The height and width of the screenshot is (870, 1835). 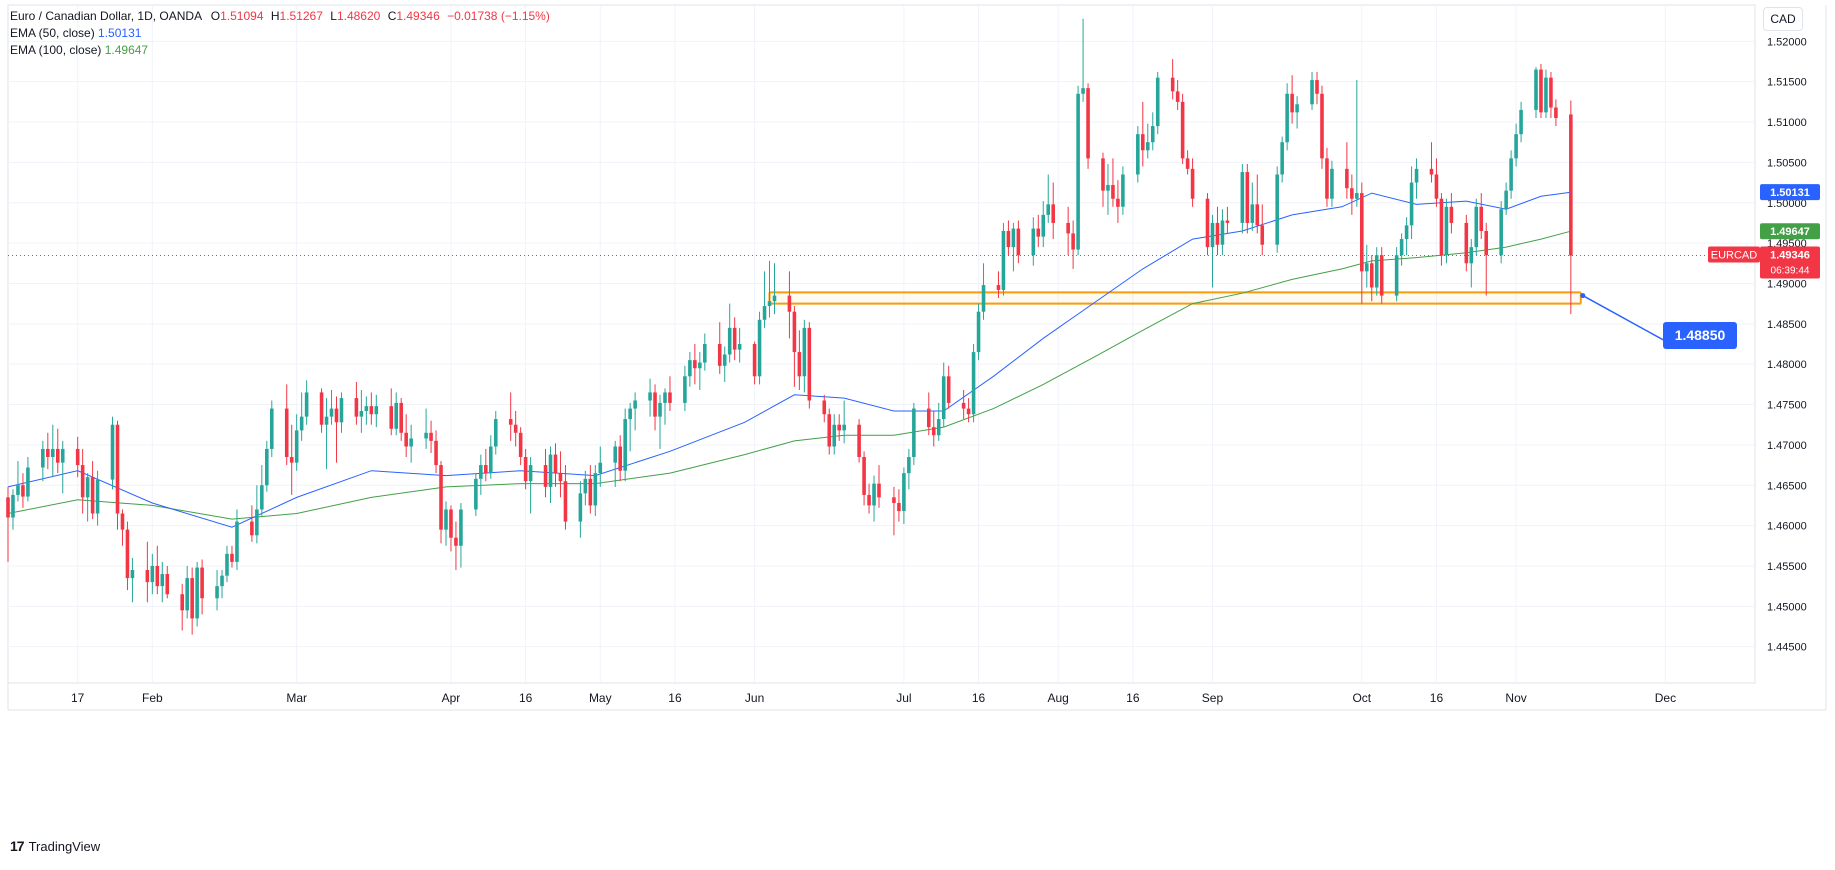 I want to click on ema50-price-badge: 1.50131, so click(x=1790, y=193).